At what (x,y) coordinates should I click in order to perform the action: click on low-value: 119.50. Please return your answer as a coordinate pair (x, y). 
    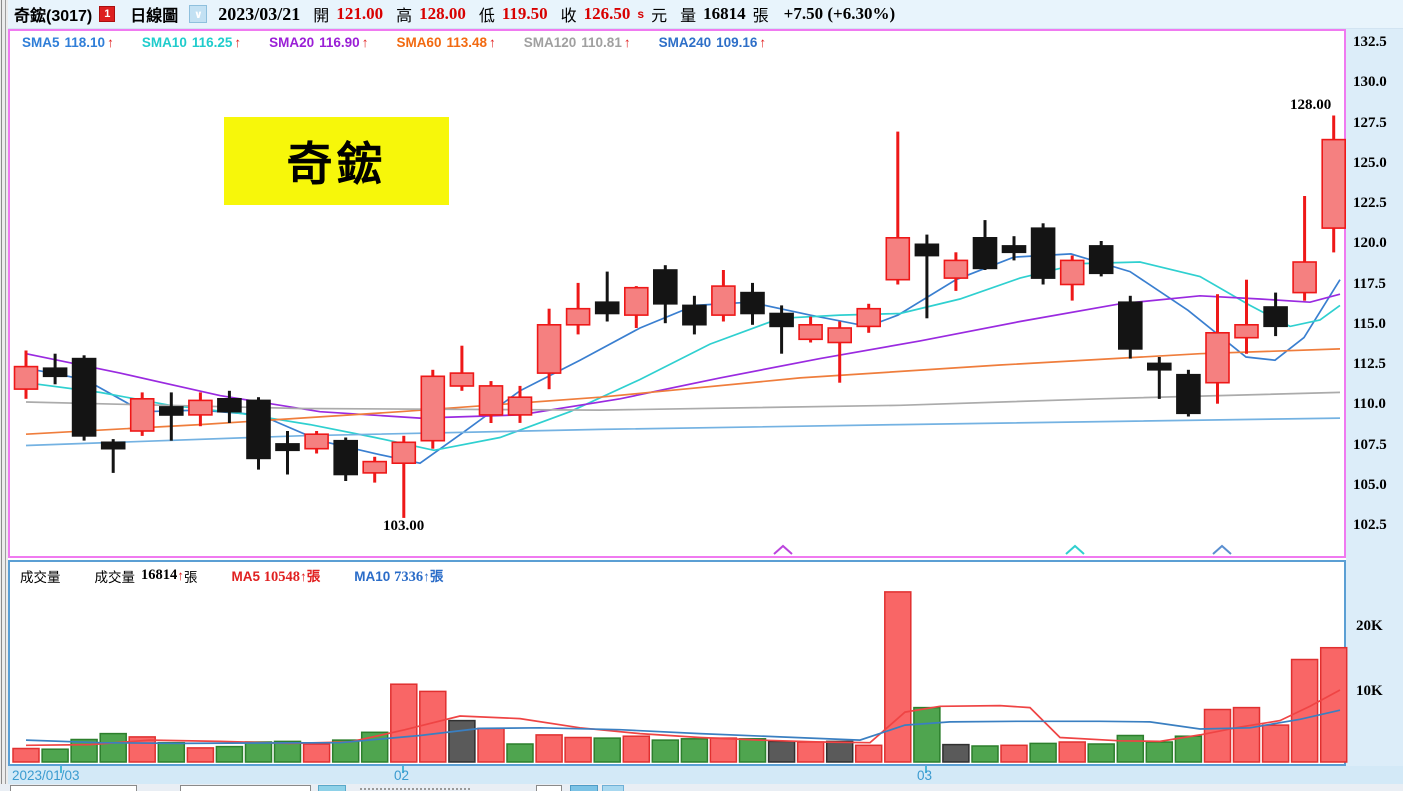
    Looking at the image, I should click on (524, 13).